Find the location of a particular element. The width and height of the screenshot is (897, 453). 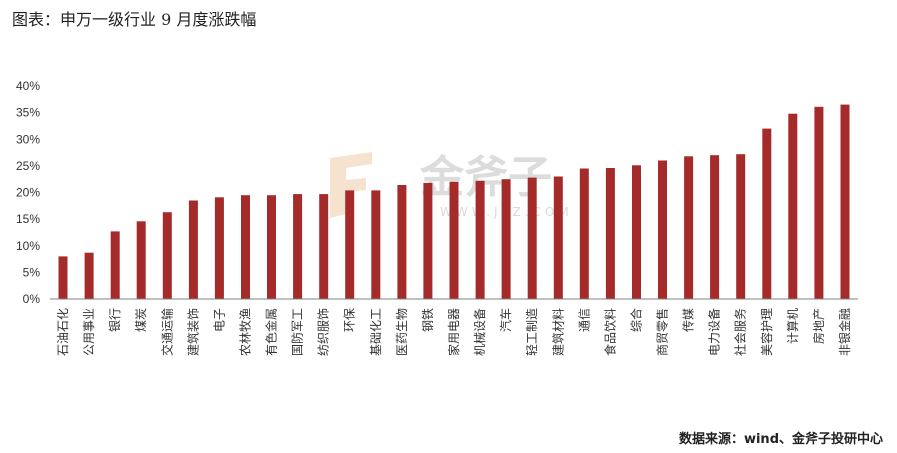

x-tick-label: 国防军工 is located at coordinates (297, 332).